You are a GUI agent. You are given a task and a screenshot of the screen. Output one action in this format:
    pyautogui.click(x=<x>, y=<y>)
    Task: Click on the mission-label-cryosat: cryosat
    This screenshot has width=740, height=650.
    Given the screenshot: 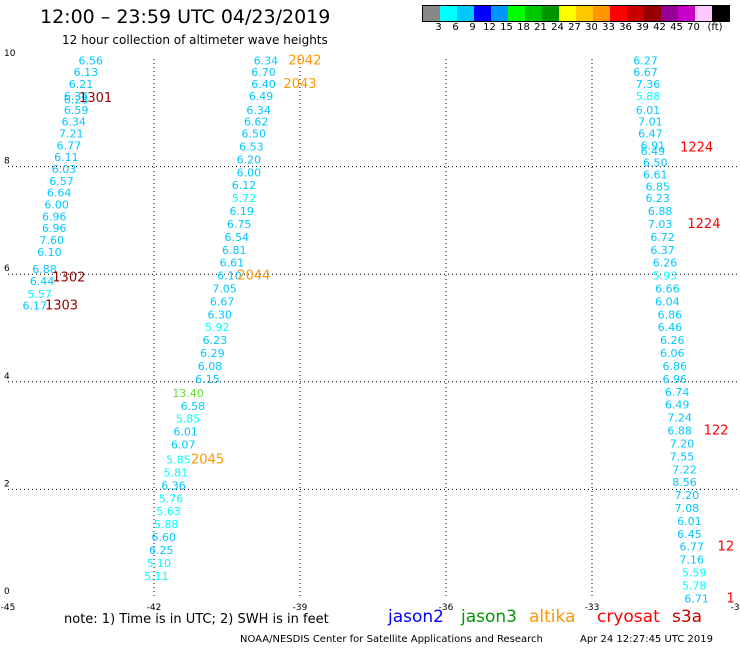 What is the action you would take?
    pyautogui.click(x=628, y=617)
    